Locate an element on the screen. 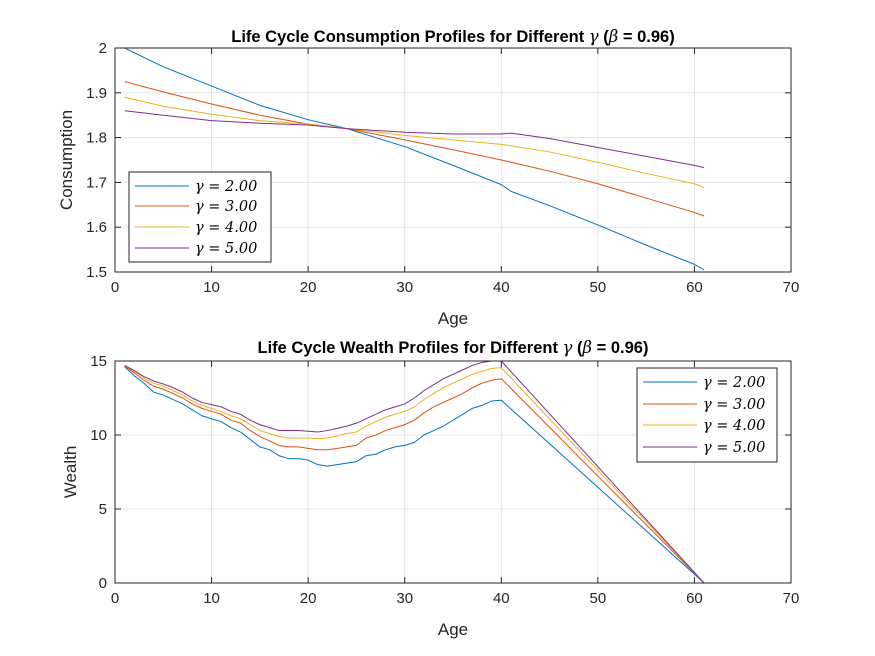 The height and width of the screenshot is (656, 875). consumption-legend: γ = 2.00 γ = 3.00 γ = 4.00 γ = 5.00 is located at coordinates (200, 217).